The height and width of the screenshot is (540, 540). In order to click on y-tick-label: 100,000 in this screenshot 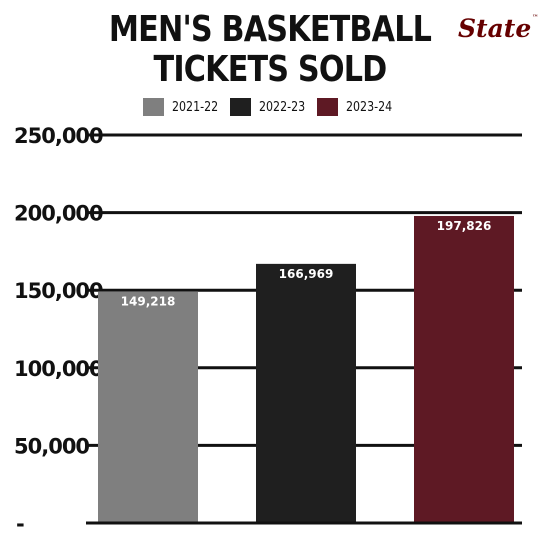, I will do `click(58, 369)`.